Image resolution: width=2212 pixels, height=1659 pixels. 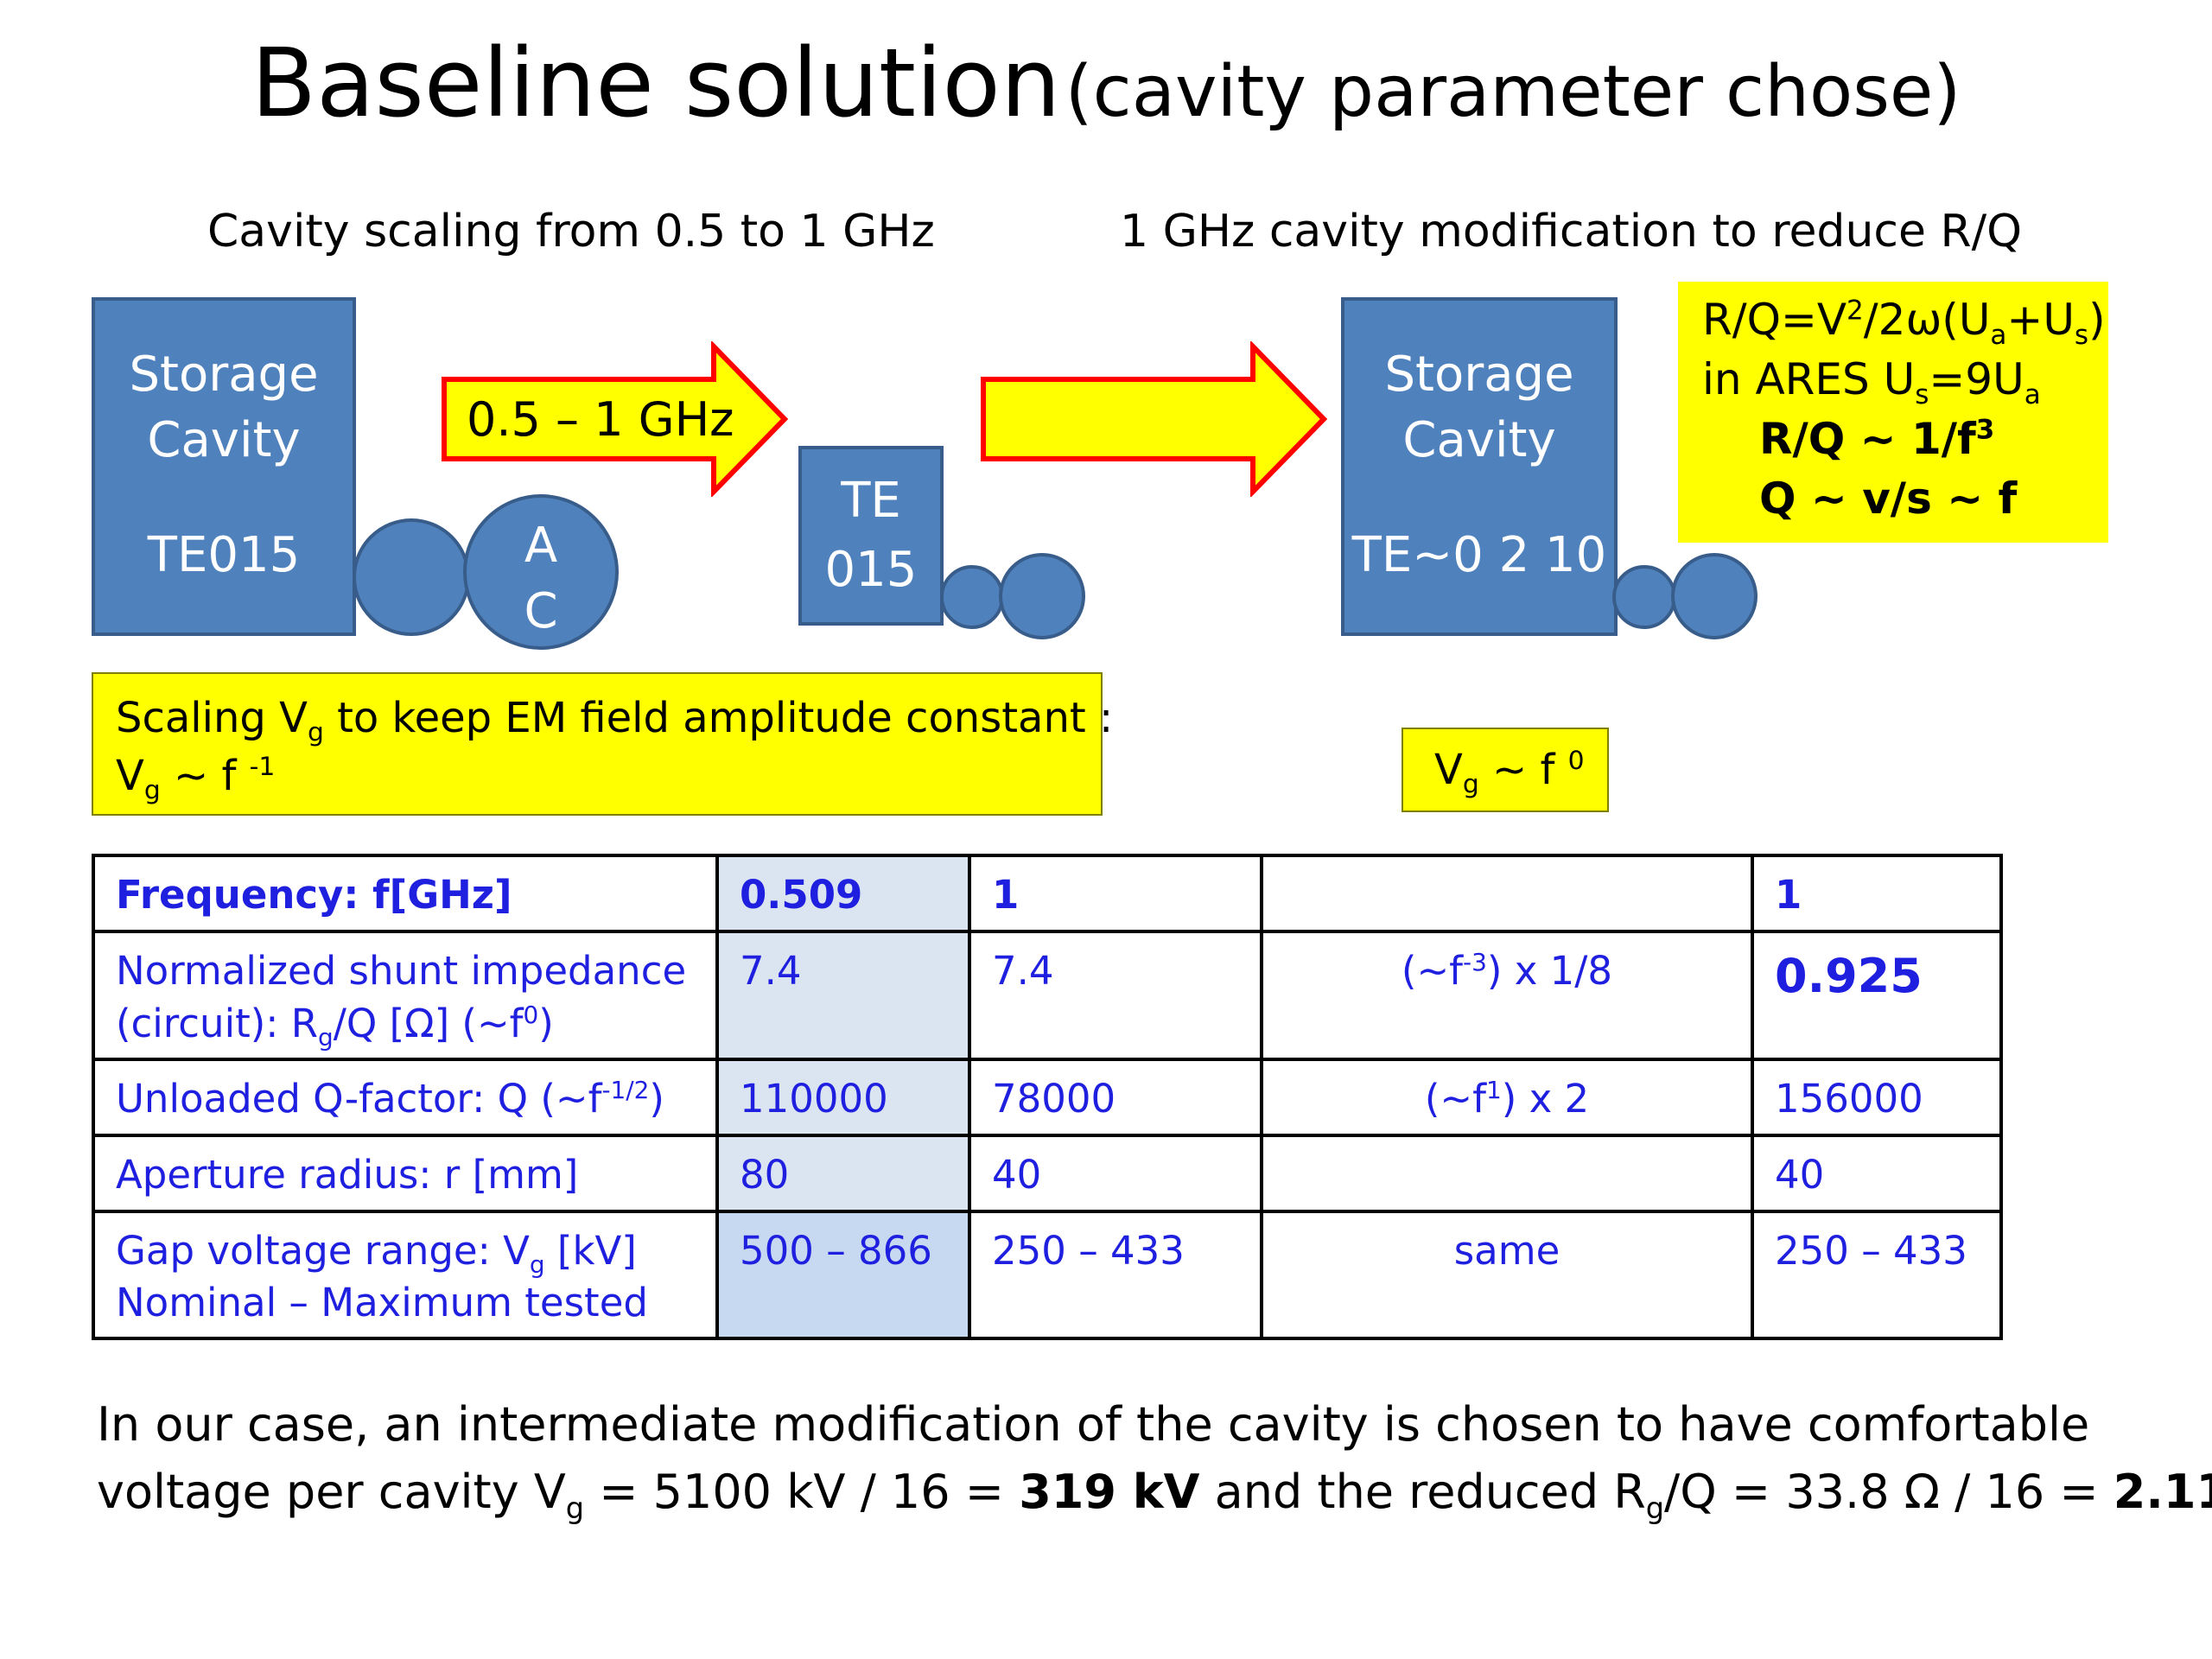 What do you see at coordinates (1115, 1097) in the screenshot?
I see `cell-value: 78000` at bounding box center [1115, 1097].